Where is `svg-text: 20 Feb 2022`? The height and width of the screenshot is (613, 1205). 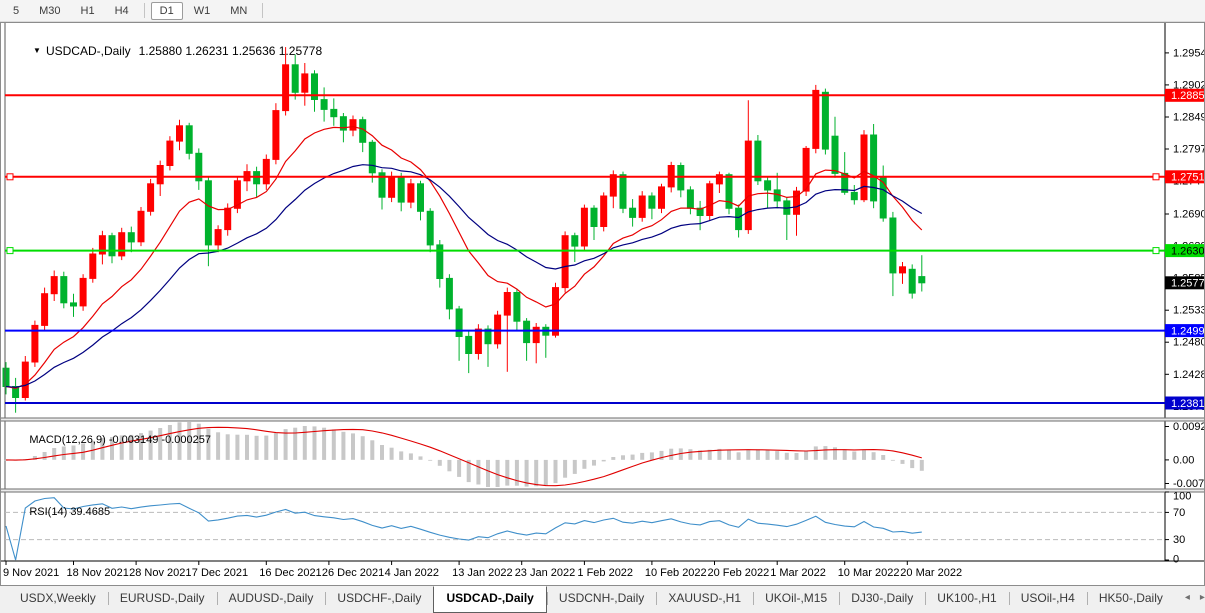
svg-text: 20 Feb 2022 is located at coordinates (739, 573).